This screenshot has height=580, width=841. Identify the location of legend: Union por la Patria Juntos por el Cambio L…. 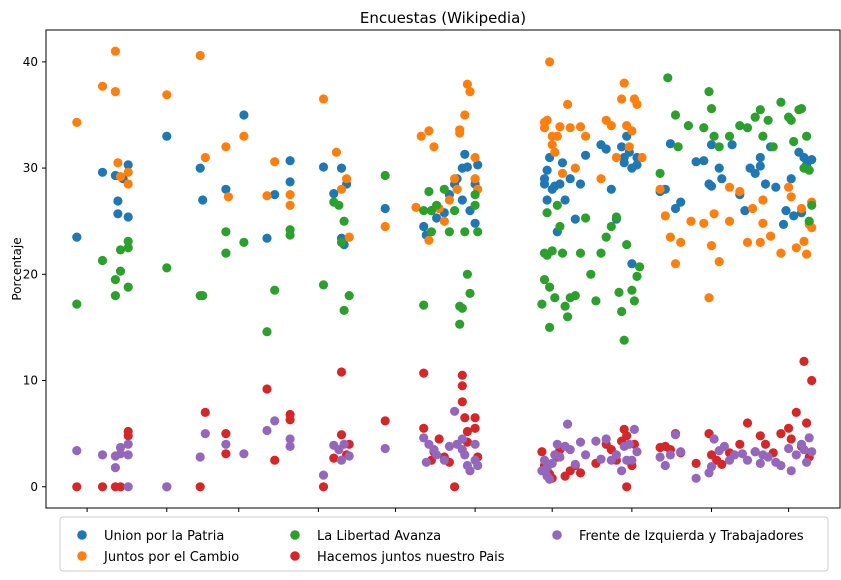
(444, 544).